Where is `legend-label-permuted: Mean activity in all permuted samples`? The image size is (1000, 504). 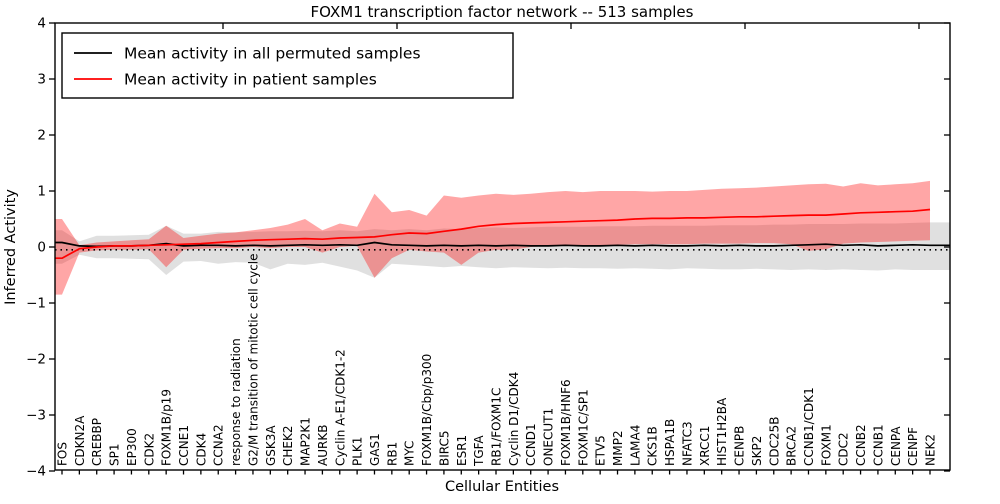
legend-label-permuted: Mean activity in all permuted samples is located at coordinates (272, 54).